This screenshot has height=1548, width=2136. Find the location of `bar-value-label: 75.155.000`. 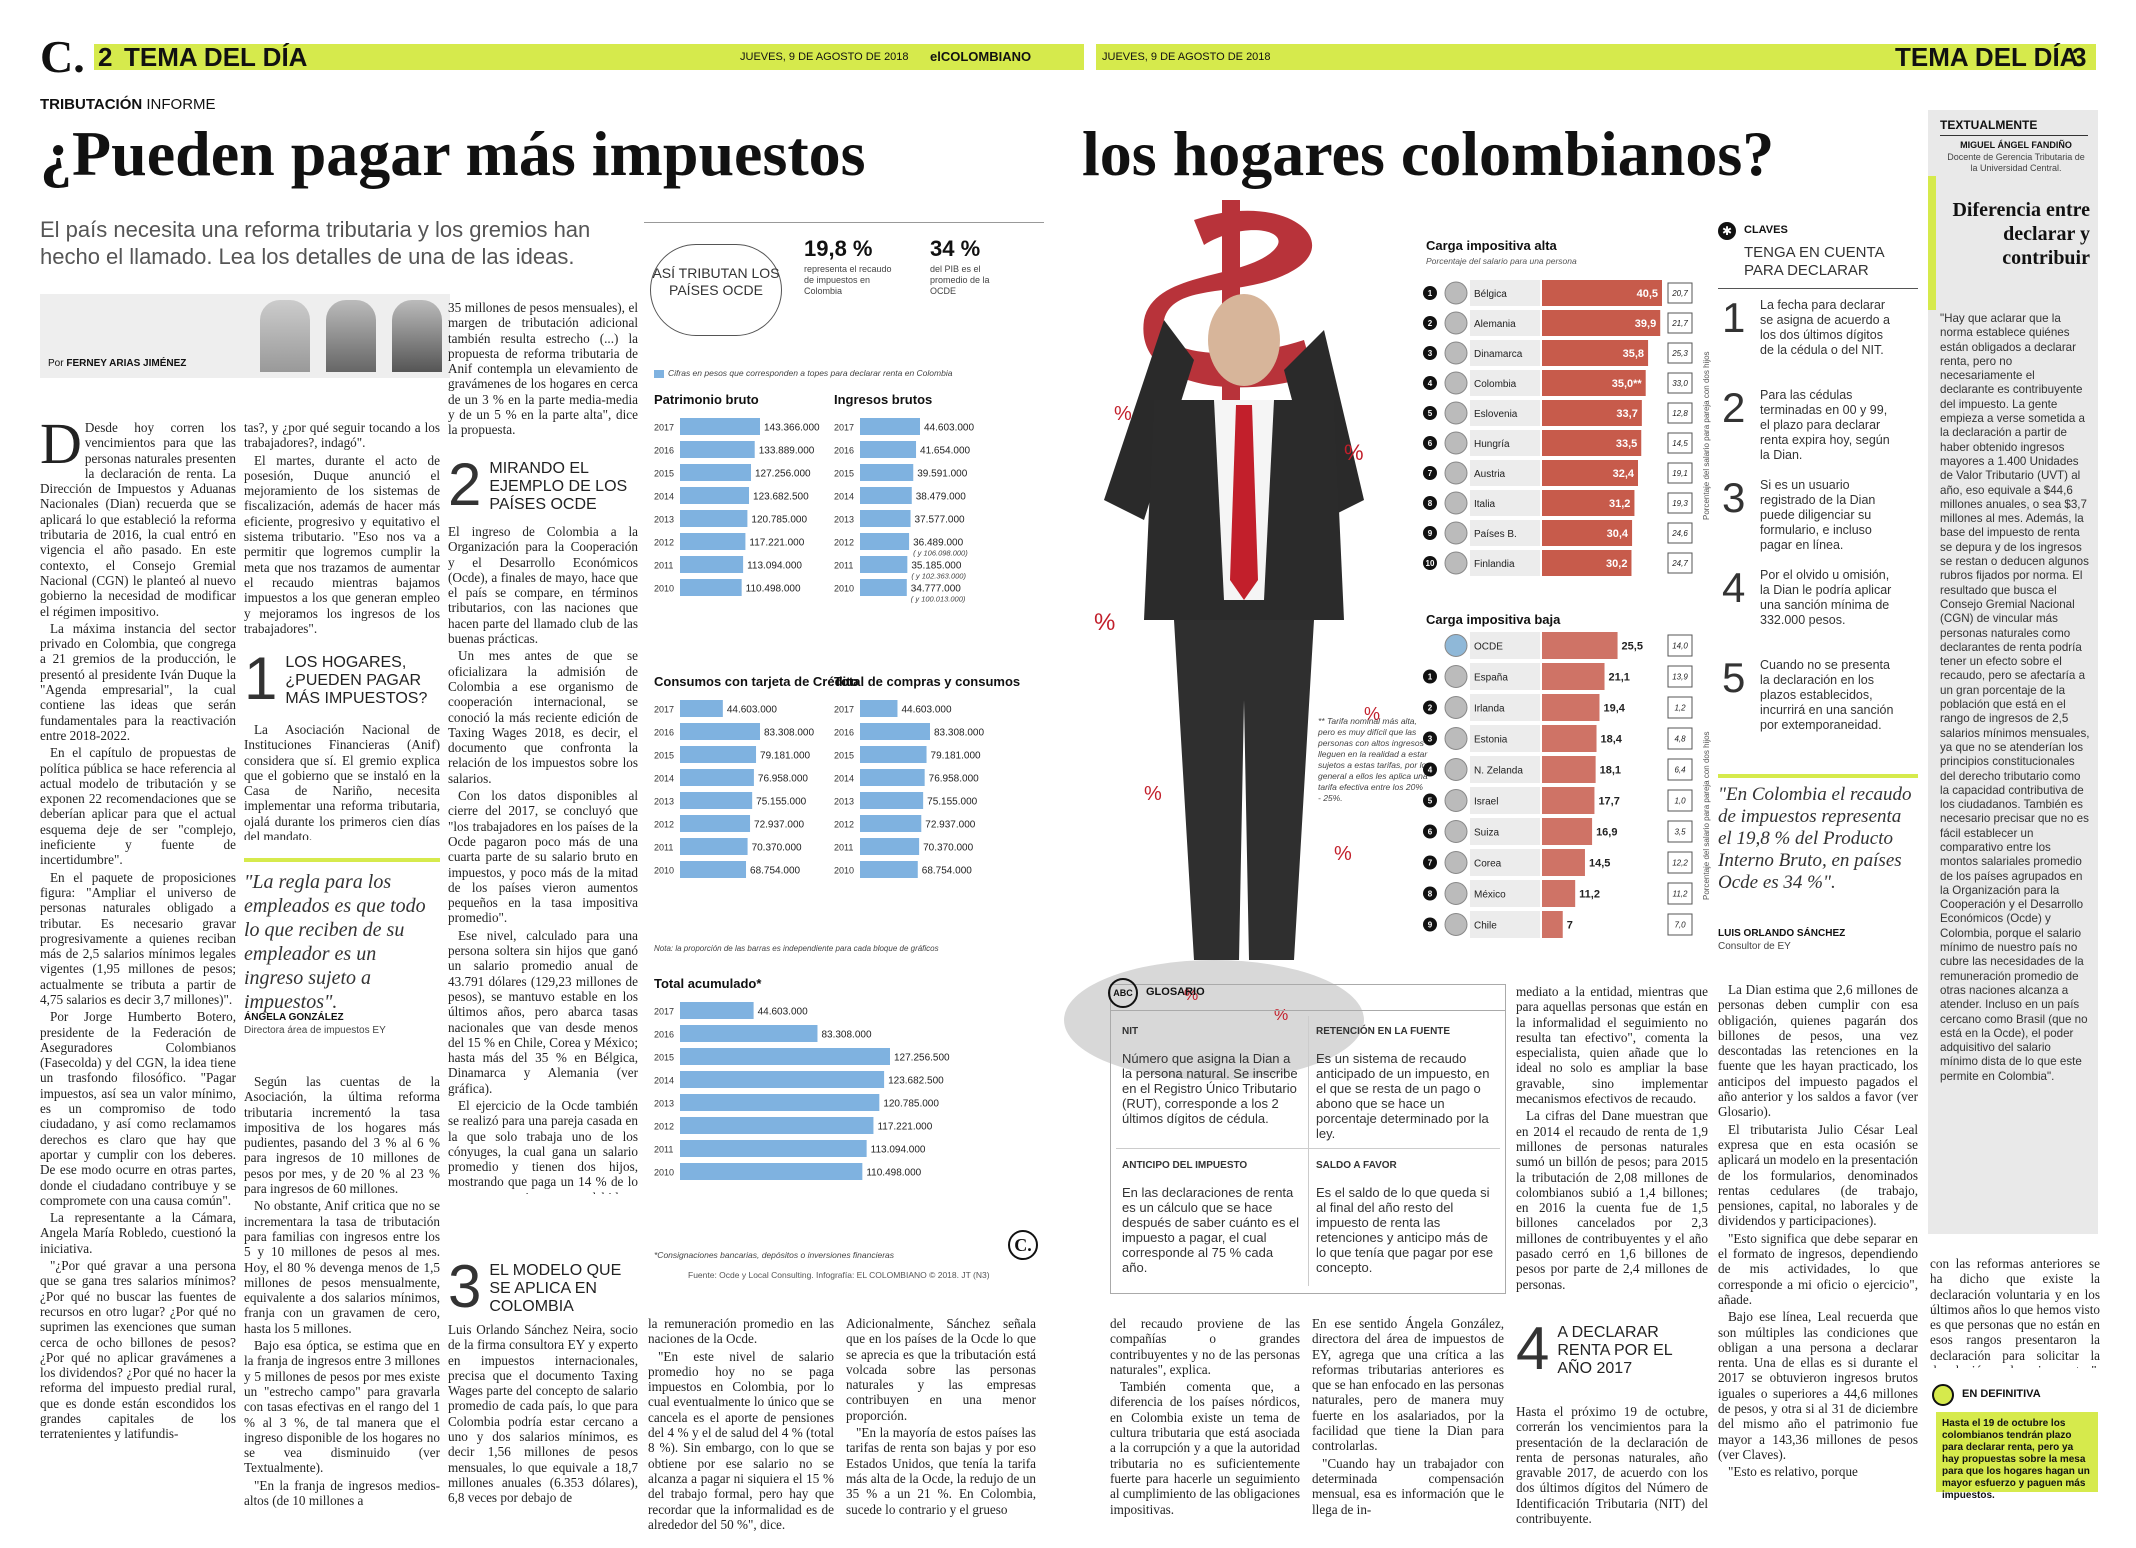

bar-value-label: 75.155.000 is located at coordinates (781, 801).